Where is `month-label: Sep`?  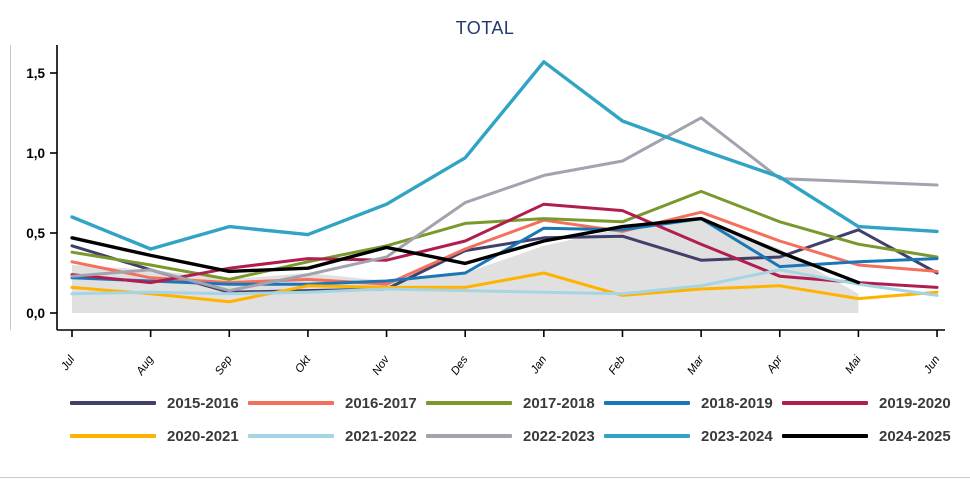
month-label: Sep is located at coordinates (224, 365).